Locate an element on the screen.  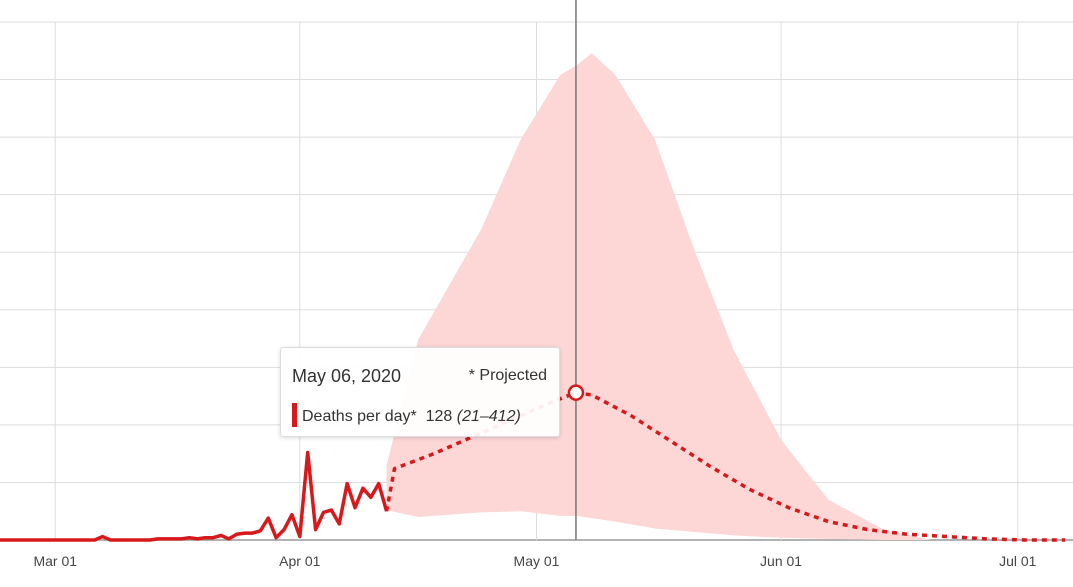
x-tick-label: May 01 is located at coordinates (537, 561).